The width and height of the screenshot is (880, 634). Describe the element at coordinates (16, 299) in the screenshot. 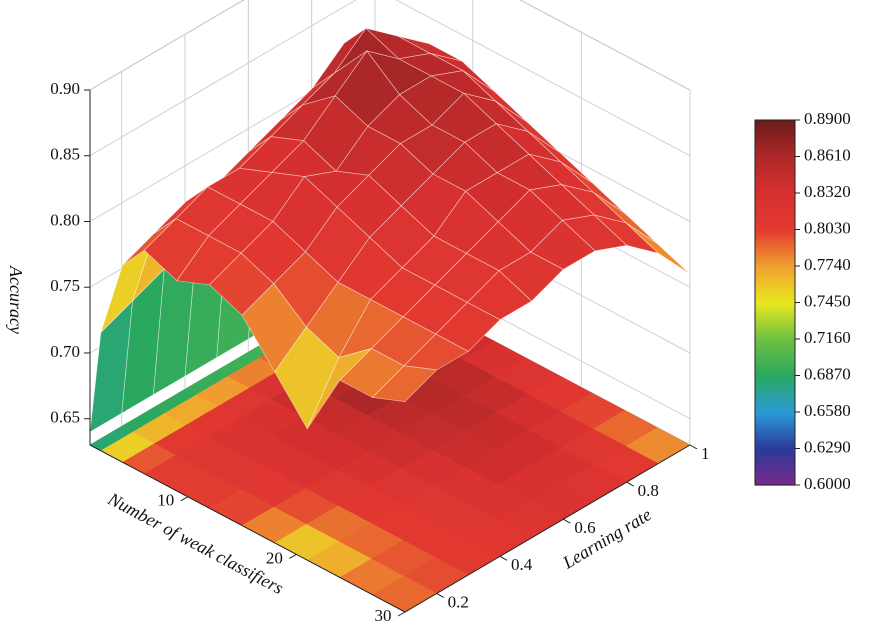

I see `z-axis-label: Accuracy` at that location.